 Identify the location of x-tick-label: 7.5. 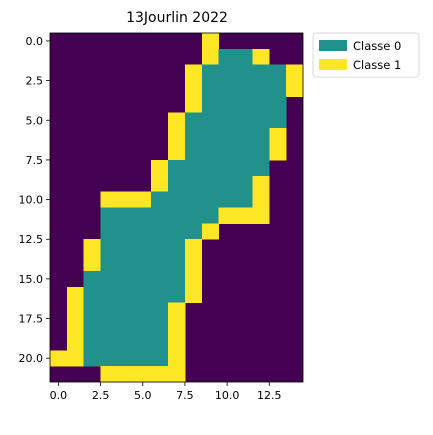
(185, 395).